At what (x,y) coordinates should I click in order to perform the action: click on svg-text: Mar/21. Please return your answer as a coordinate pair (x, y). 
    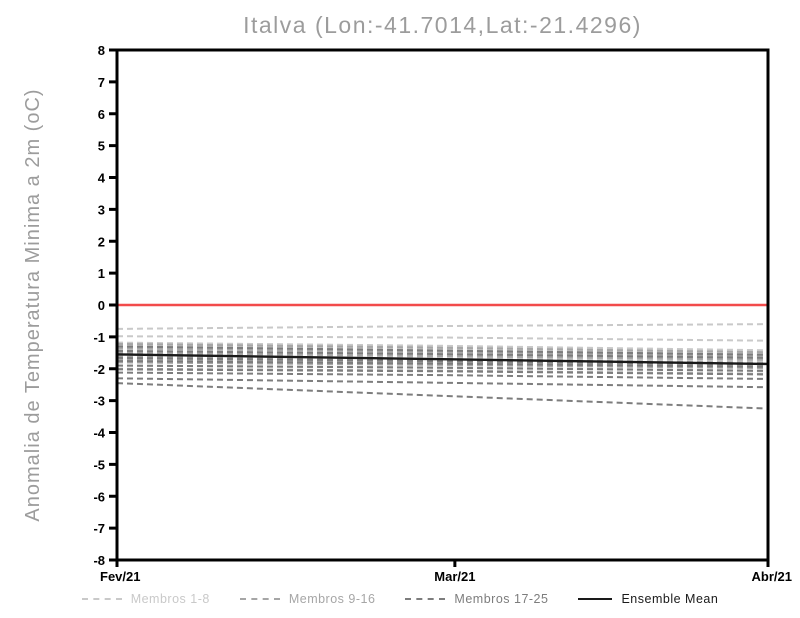
    Looking at the image, I should click on (454, 576).